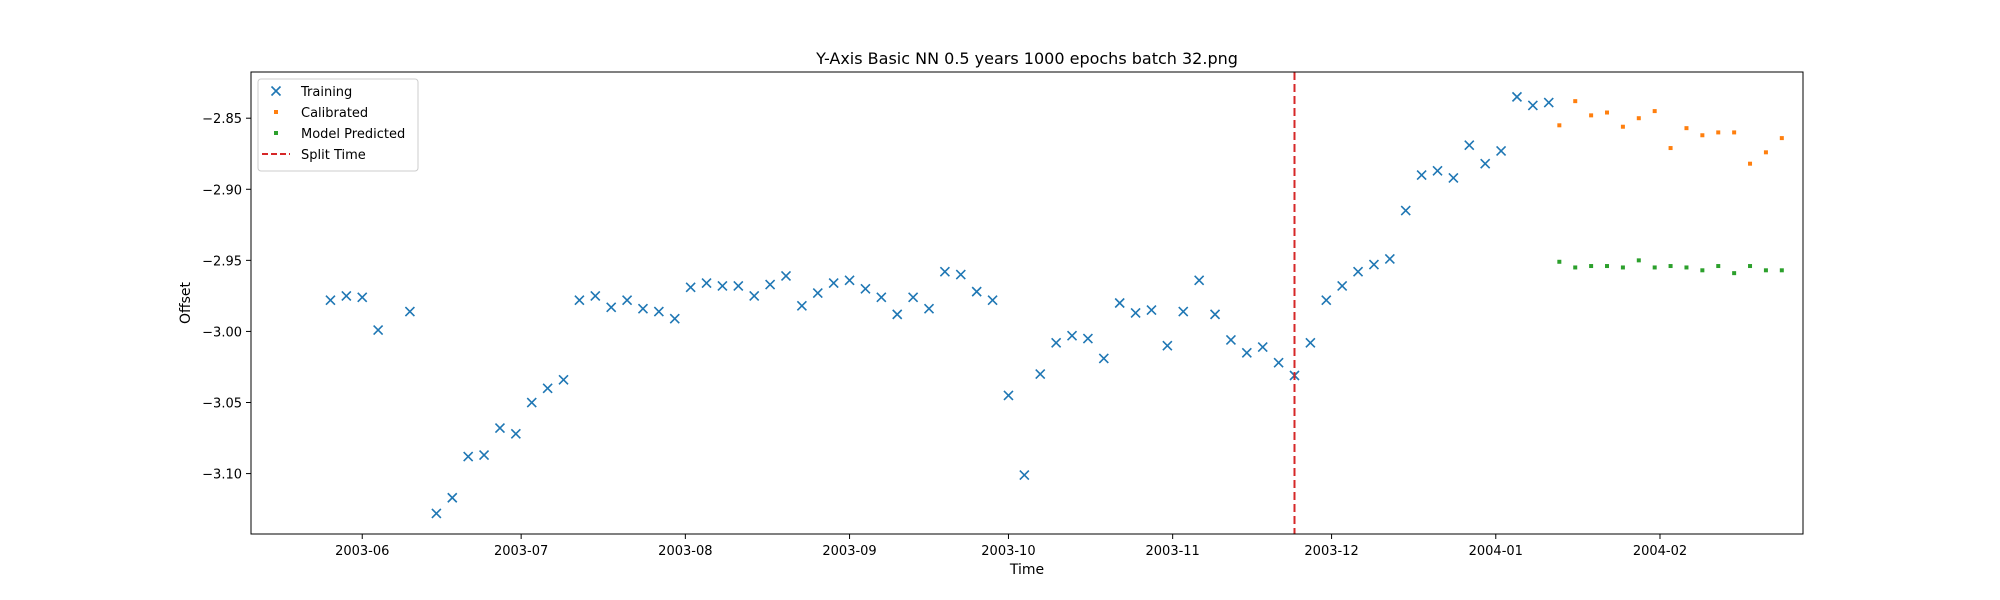 The image size is (2000, 600). Describe the element at coordinates (1008, 551) in the screenshot. I see `x-tick-label: 2003-10` at that location.